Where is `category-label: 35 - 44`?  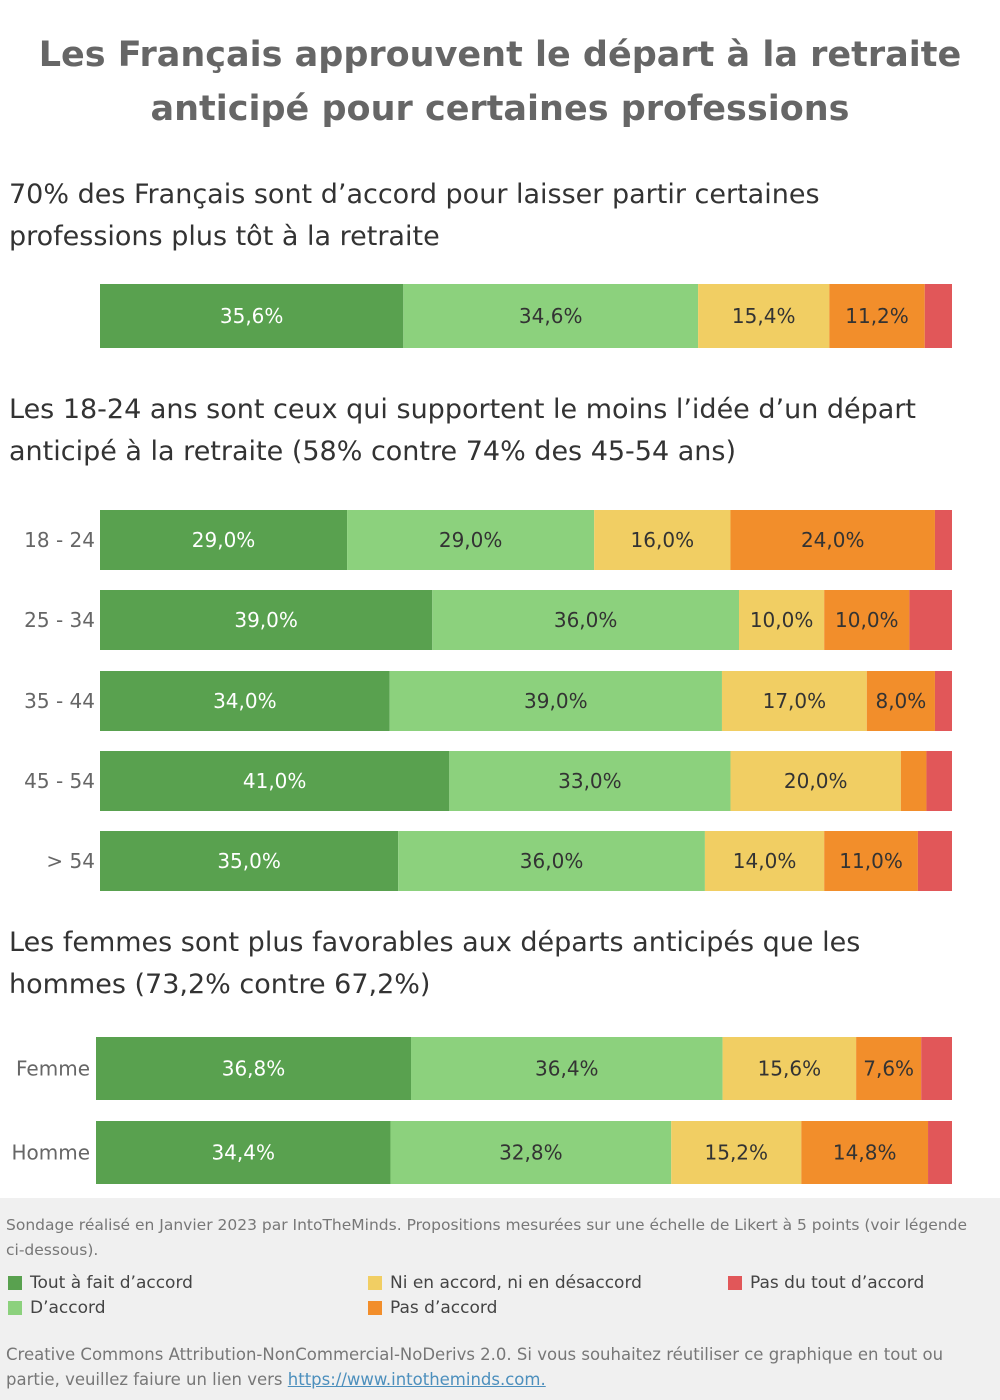
category-label: 35 - 44 is located at coordinates (59, 701).